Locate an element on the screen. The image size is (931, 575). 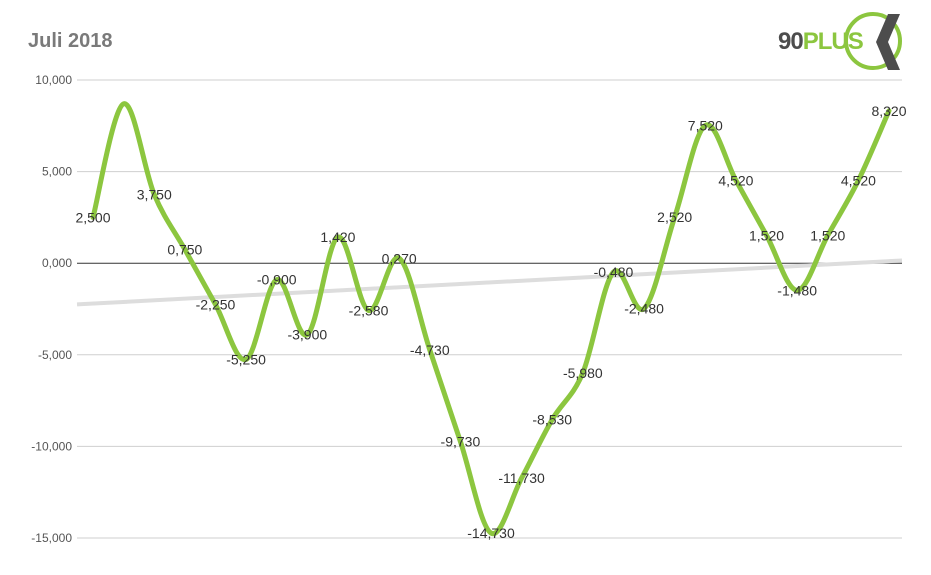
logo-number: 90 is located at coordinates (791, 41).